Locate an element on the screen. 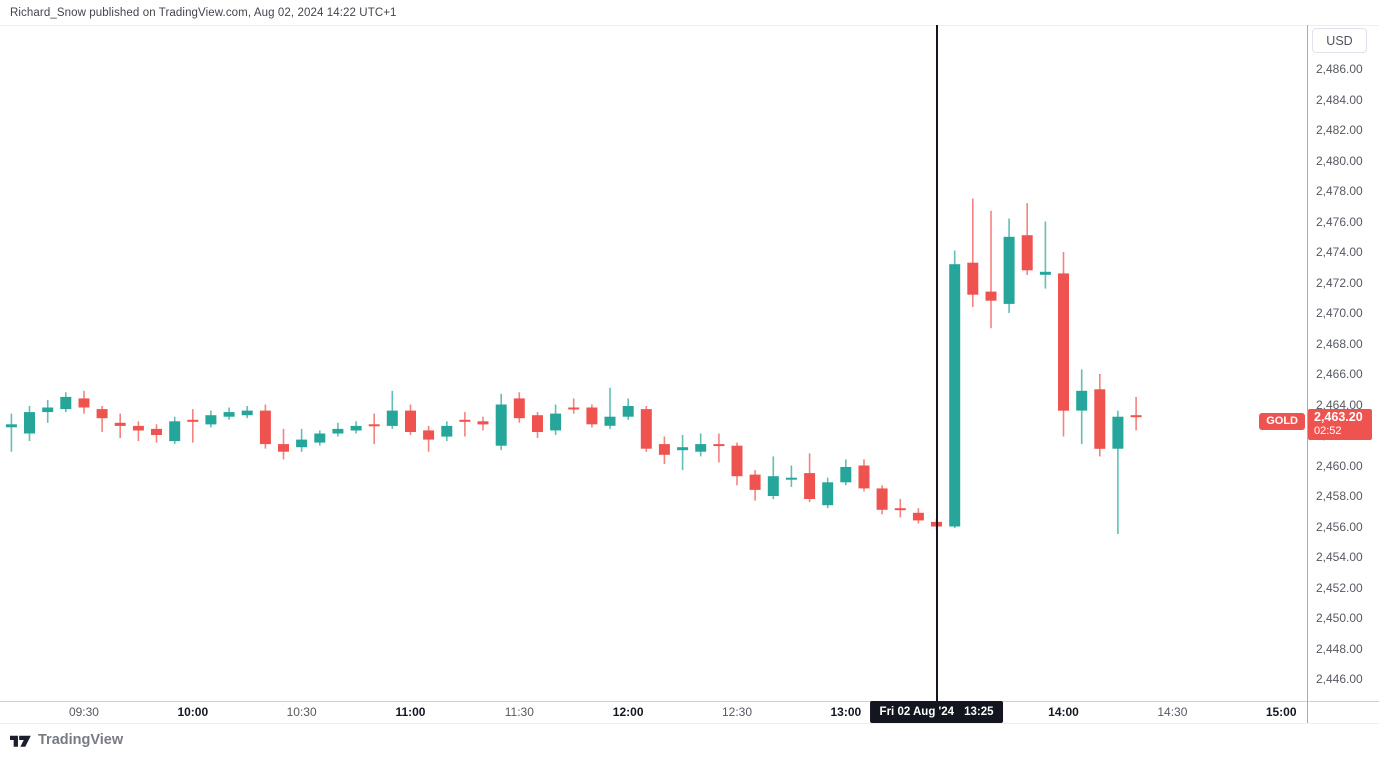 The height and width of the screenshot is (757, 1379). candle-11:05 is located at coordinates (429, 438).